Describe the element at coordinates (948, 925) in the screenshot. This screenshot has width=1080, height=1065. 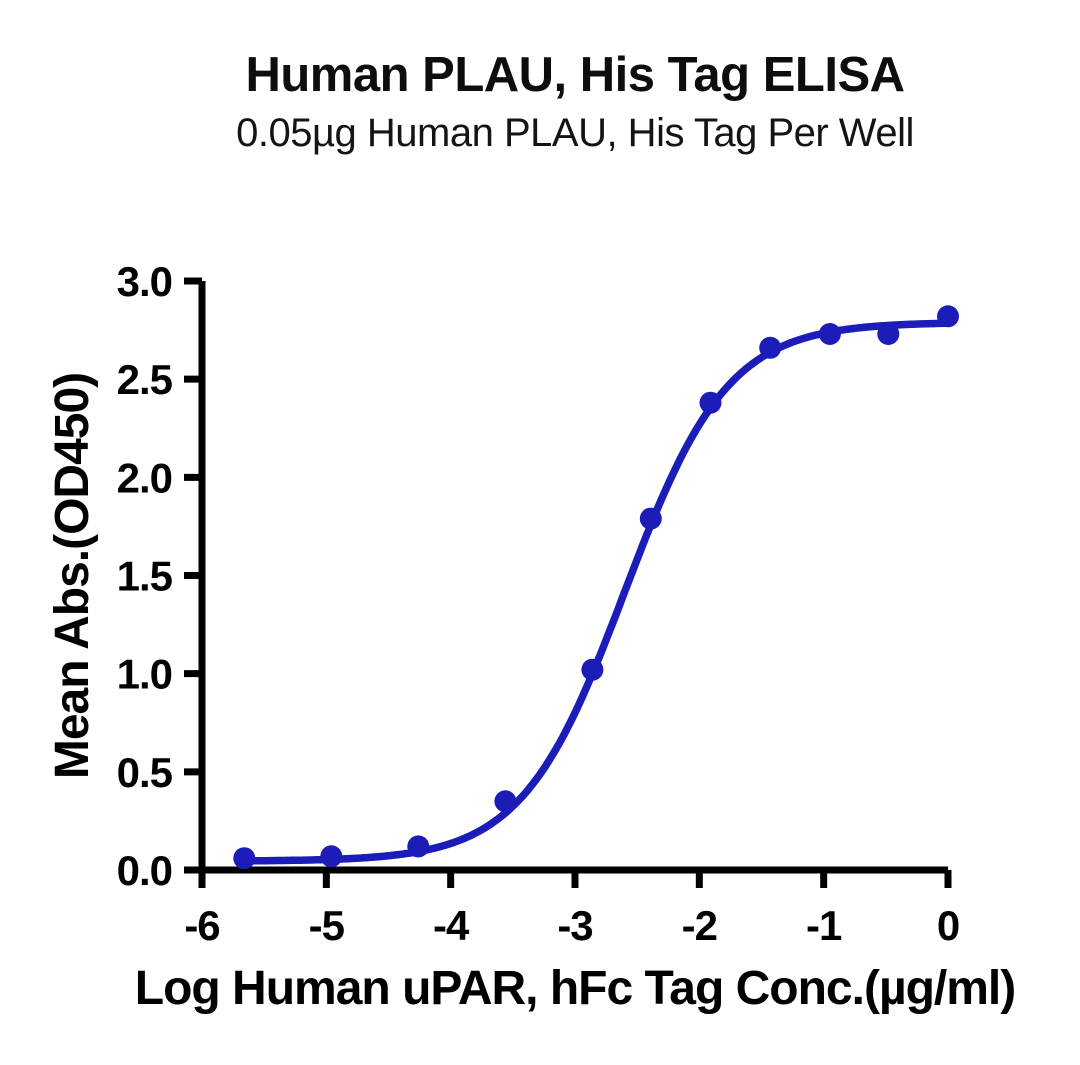
I see `x-tick-label: 0` at that location.